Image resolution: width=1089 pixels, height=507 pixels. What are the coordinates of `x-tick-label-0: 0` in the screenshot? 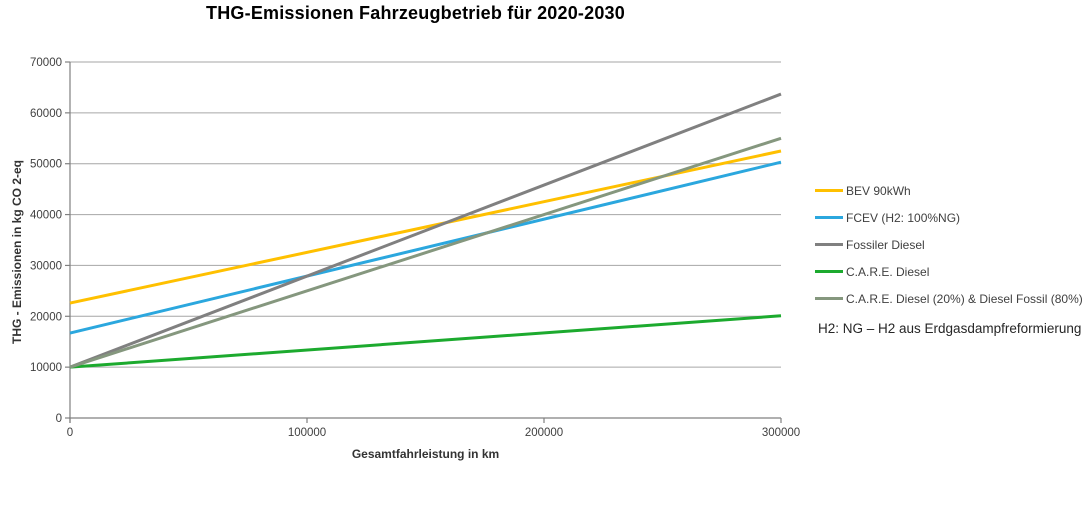 It's located at (70, 433).